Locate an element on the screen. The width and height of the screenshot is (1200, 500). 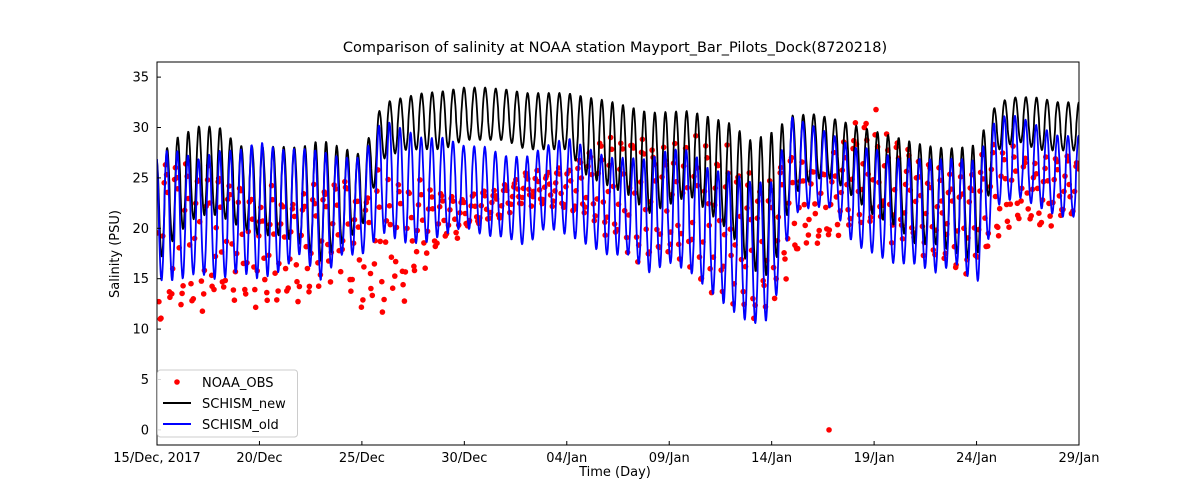
obs-point-outlier is located at coordinates (829, 430).